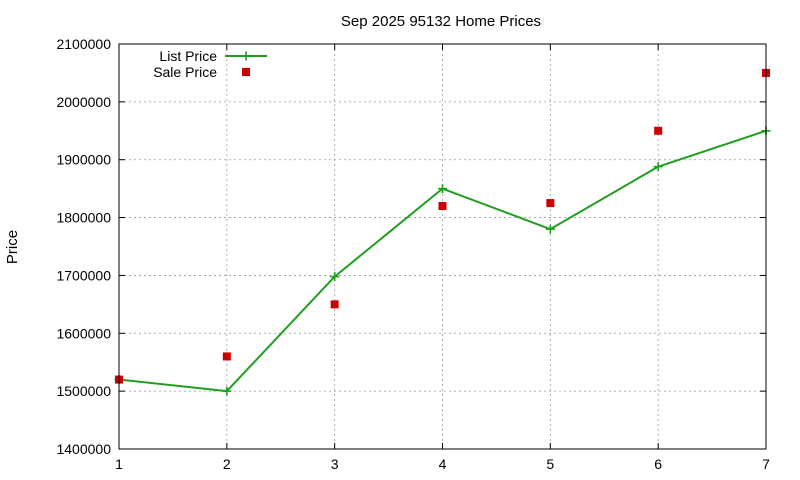  Describe the element at coordinates (83, 44) in the screenshot. I see `y-tick-label: 2100000` at that location.